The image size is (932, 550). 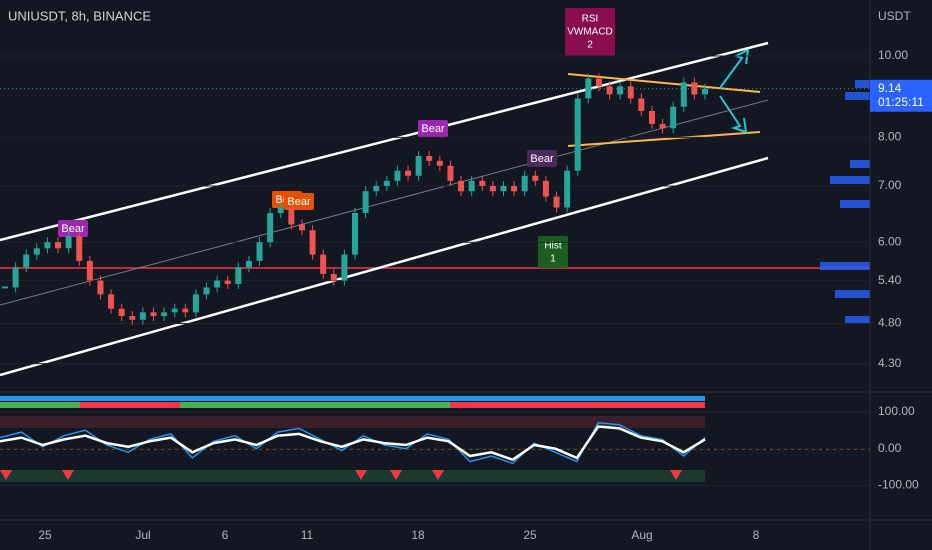 I want to click on signal-text: VWMACD, so click(x=590, y=32).